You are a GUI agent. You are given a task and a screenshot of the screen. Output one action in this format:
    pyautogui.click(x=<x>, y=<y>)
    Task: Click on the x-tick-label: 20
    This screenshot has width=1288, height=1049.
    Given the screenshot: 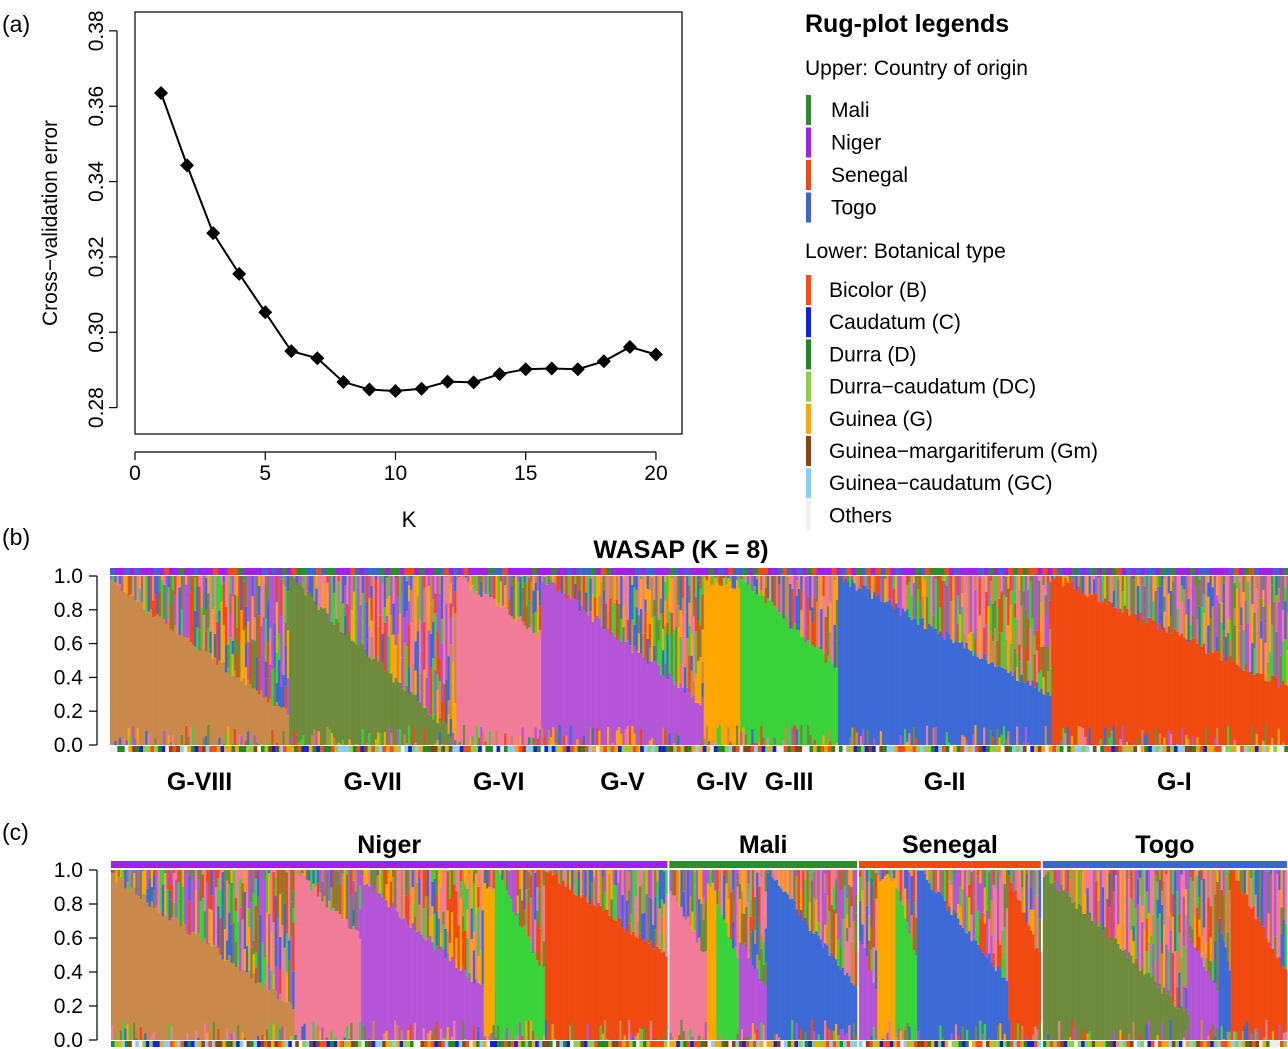 What is the action you would take?
    pyautogui.click(x=655, y=473)
    